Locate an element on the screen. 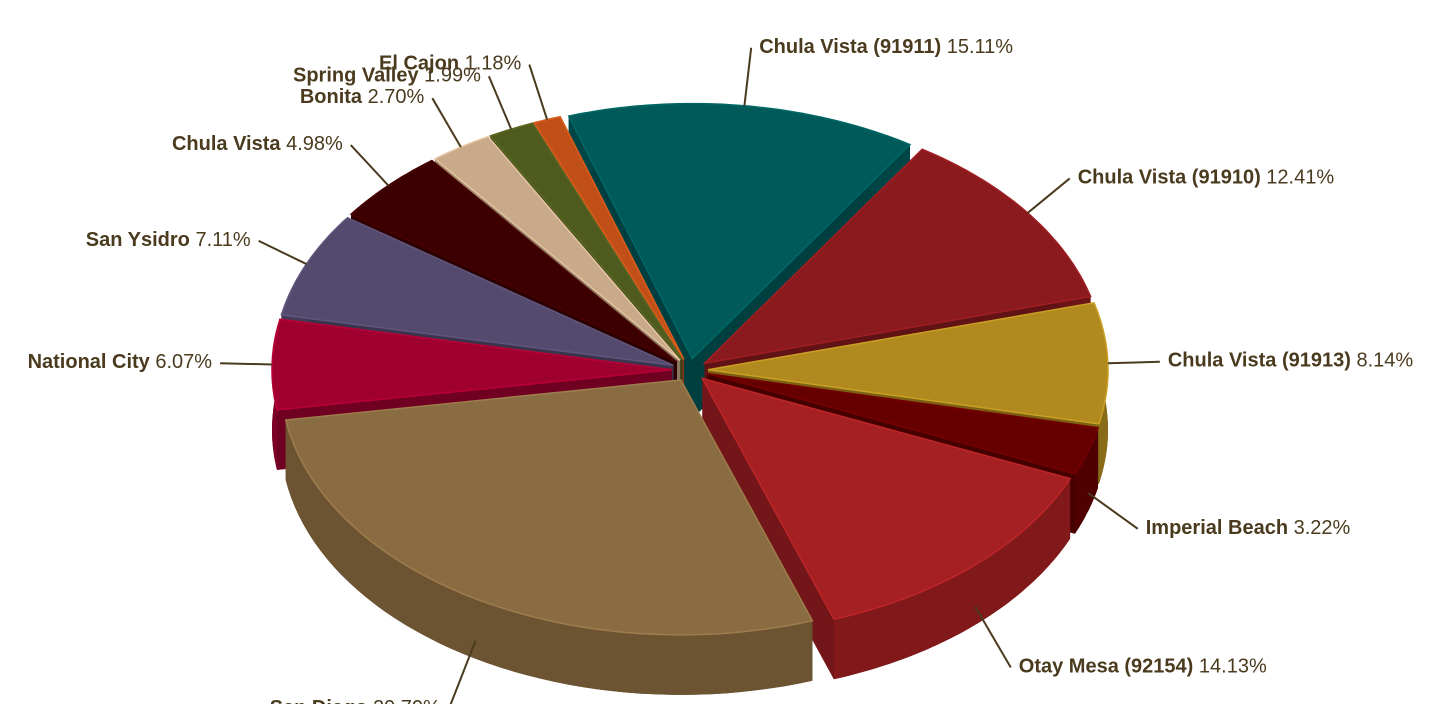  category-label: Chula Vista is located at coordinates (226, 144).